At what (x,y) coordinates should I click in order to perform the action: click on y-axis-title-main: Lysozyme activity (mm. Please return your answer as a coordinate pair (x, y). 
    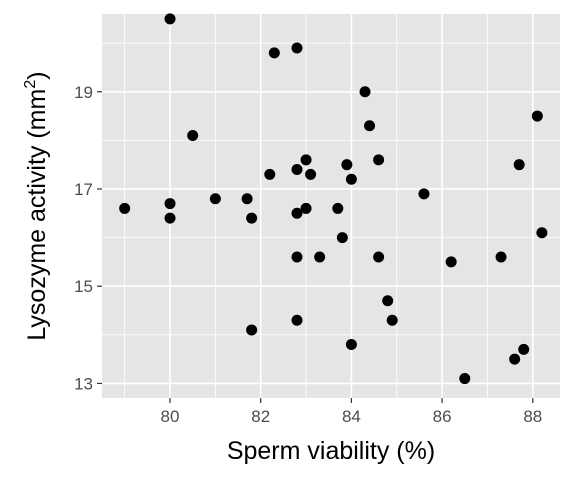
    Looking at the image, I should click on (37, 215).